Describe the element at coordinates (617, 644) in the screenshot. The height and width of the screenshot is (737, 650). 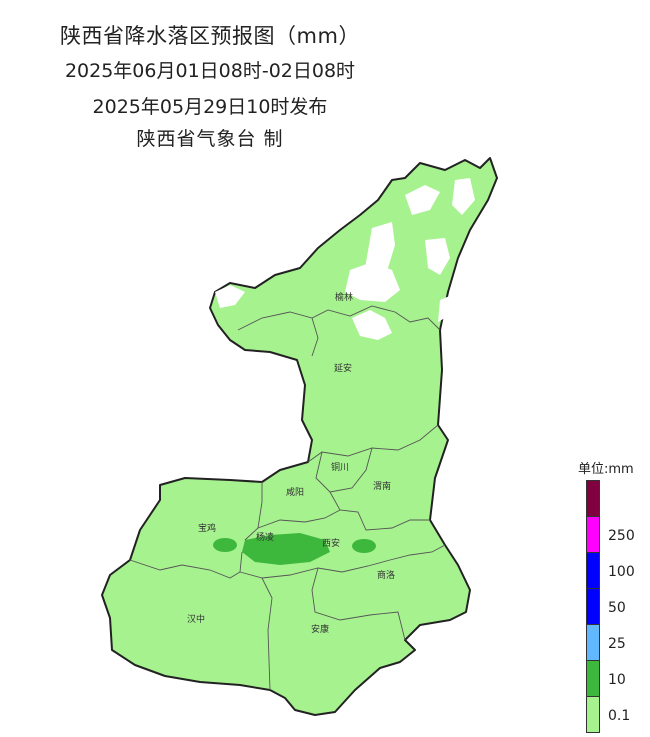
I see `legend-label: 25` at that location.